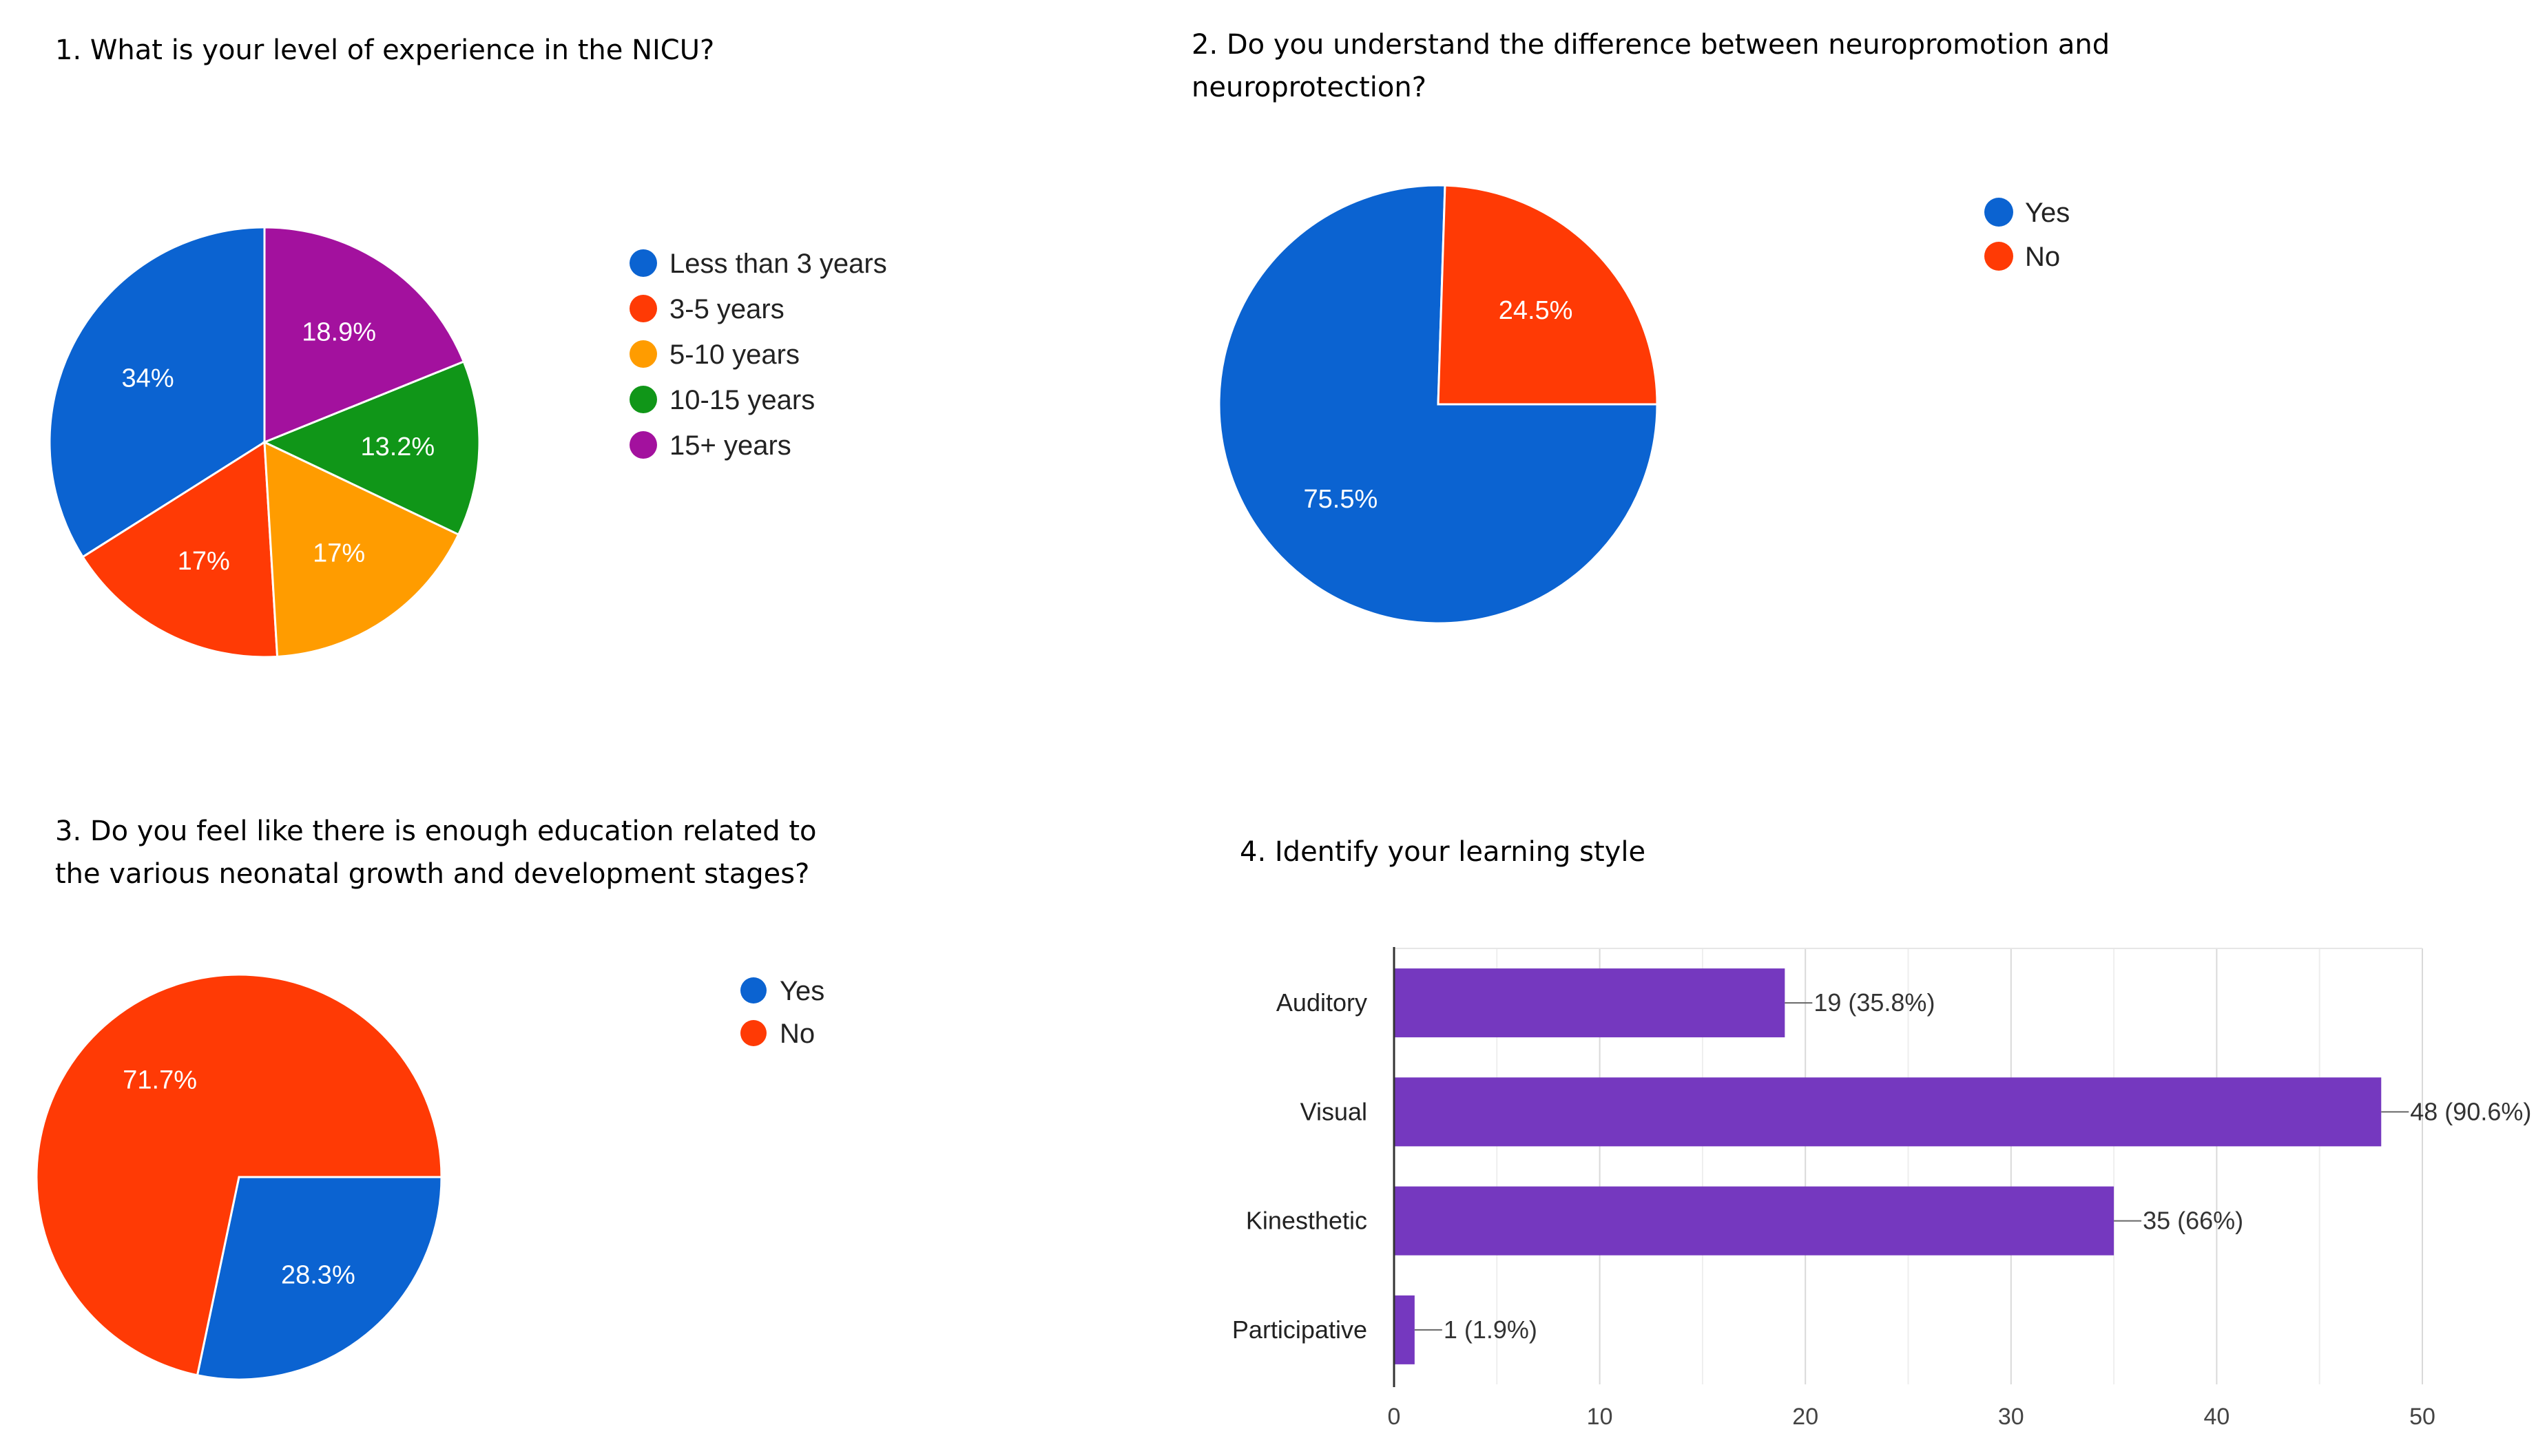 The image size is (2536, 1456). What do you see at coordinates (643, 308) in the screenshot?
I see `legend-swatch-3-5-years` at bounding box center [643, 308].